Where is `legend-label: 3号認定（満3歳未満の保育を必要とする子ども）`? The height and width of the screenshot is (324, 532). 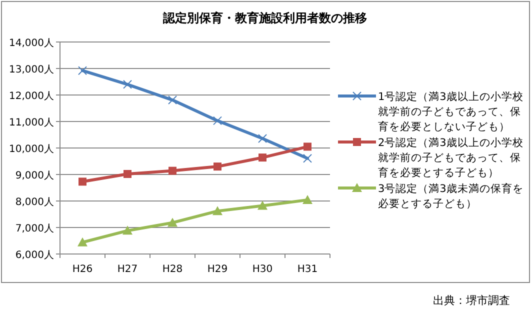 legend-label: 3号認定（満3歳未満の保育を必要とする子ども） is located at coordinates (451, 196).